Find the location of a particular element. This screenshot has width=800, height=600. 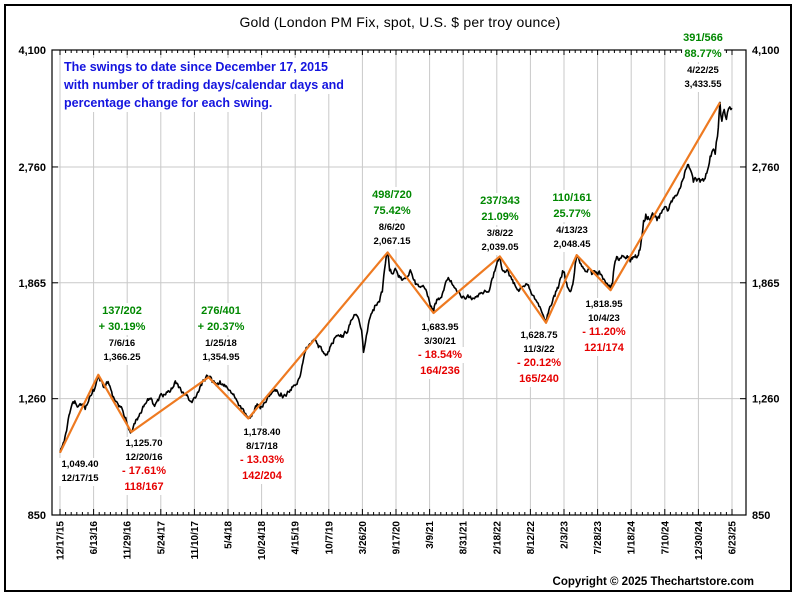

down-swing-annotation: 1,683.95 3/30/21- 18.54% 164/236 is located at coordinates (440, 348).